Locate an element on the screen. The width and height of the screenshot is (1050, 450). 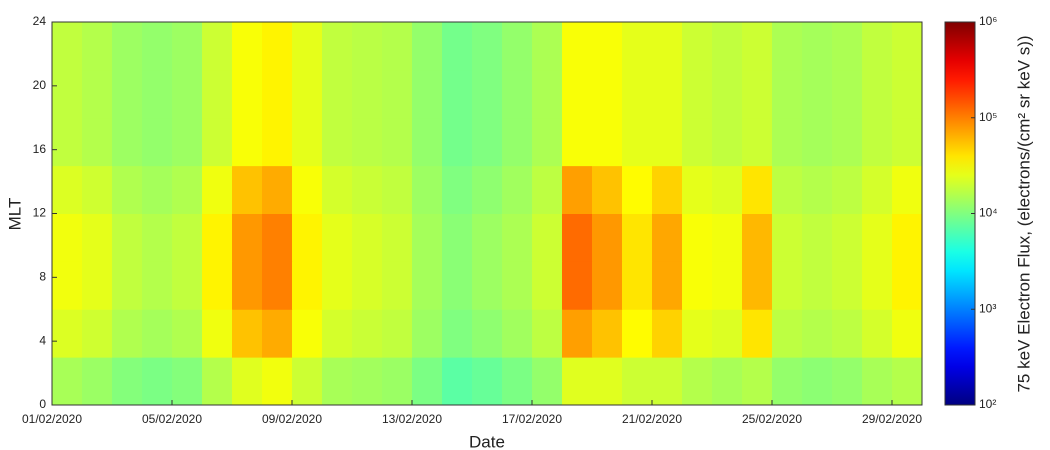
y-tick-label: 16 is located at coordinates (40, 149).